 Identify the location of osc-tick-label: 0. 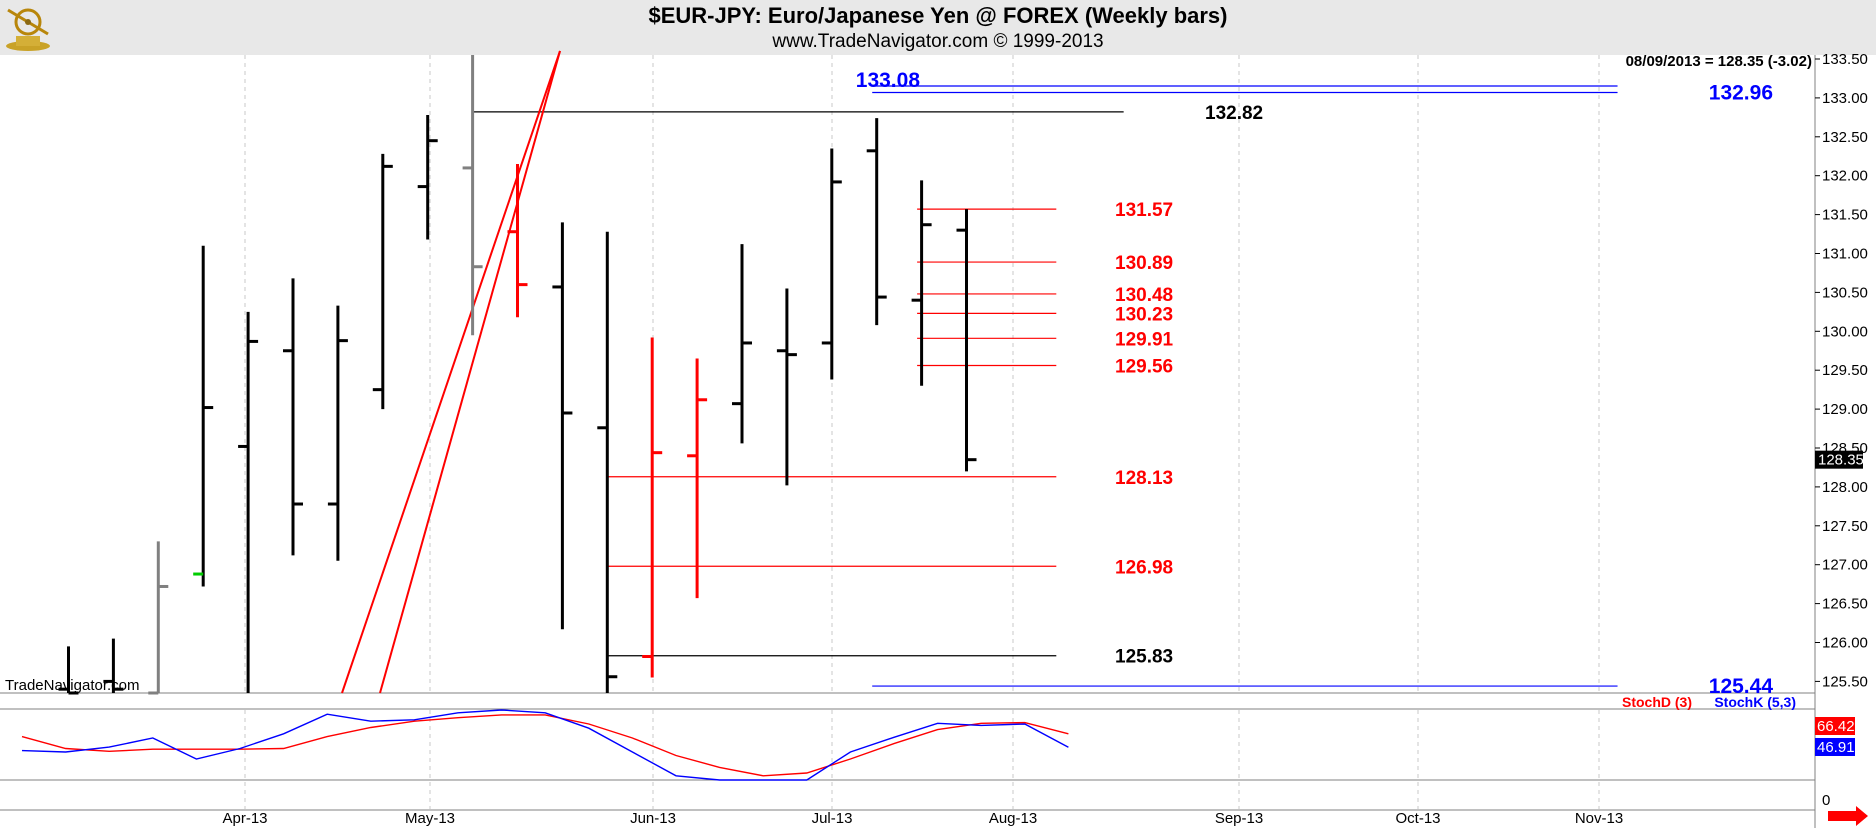
(1826, 800).